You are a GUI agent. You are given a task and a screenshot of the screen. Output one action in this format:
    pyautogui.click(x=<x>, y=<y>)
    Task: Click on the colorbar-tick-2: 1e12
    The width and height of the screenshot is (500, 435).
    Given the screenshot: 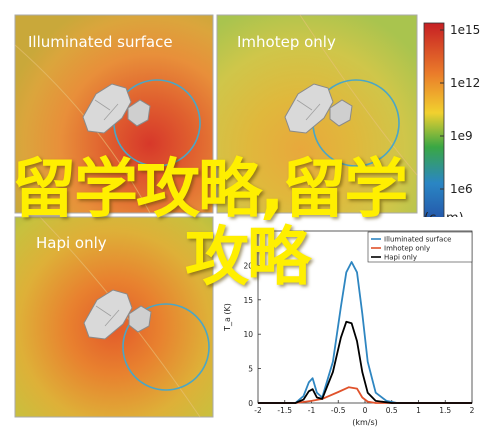 What is the action you would take?
    pyautogui.click(x=465, y=83)
    